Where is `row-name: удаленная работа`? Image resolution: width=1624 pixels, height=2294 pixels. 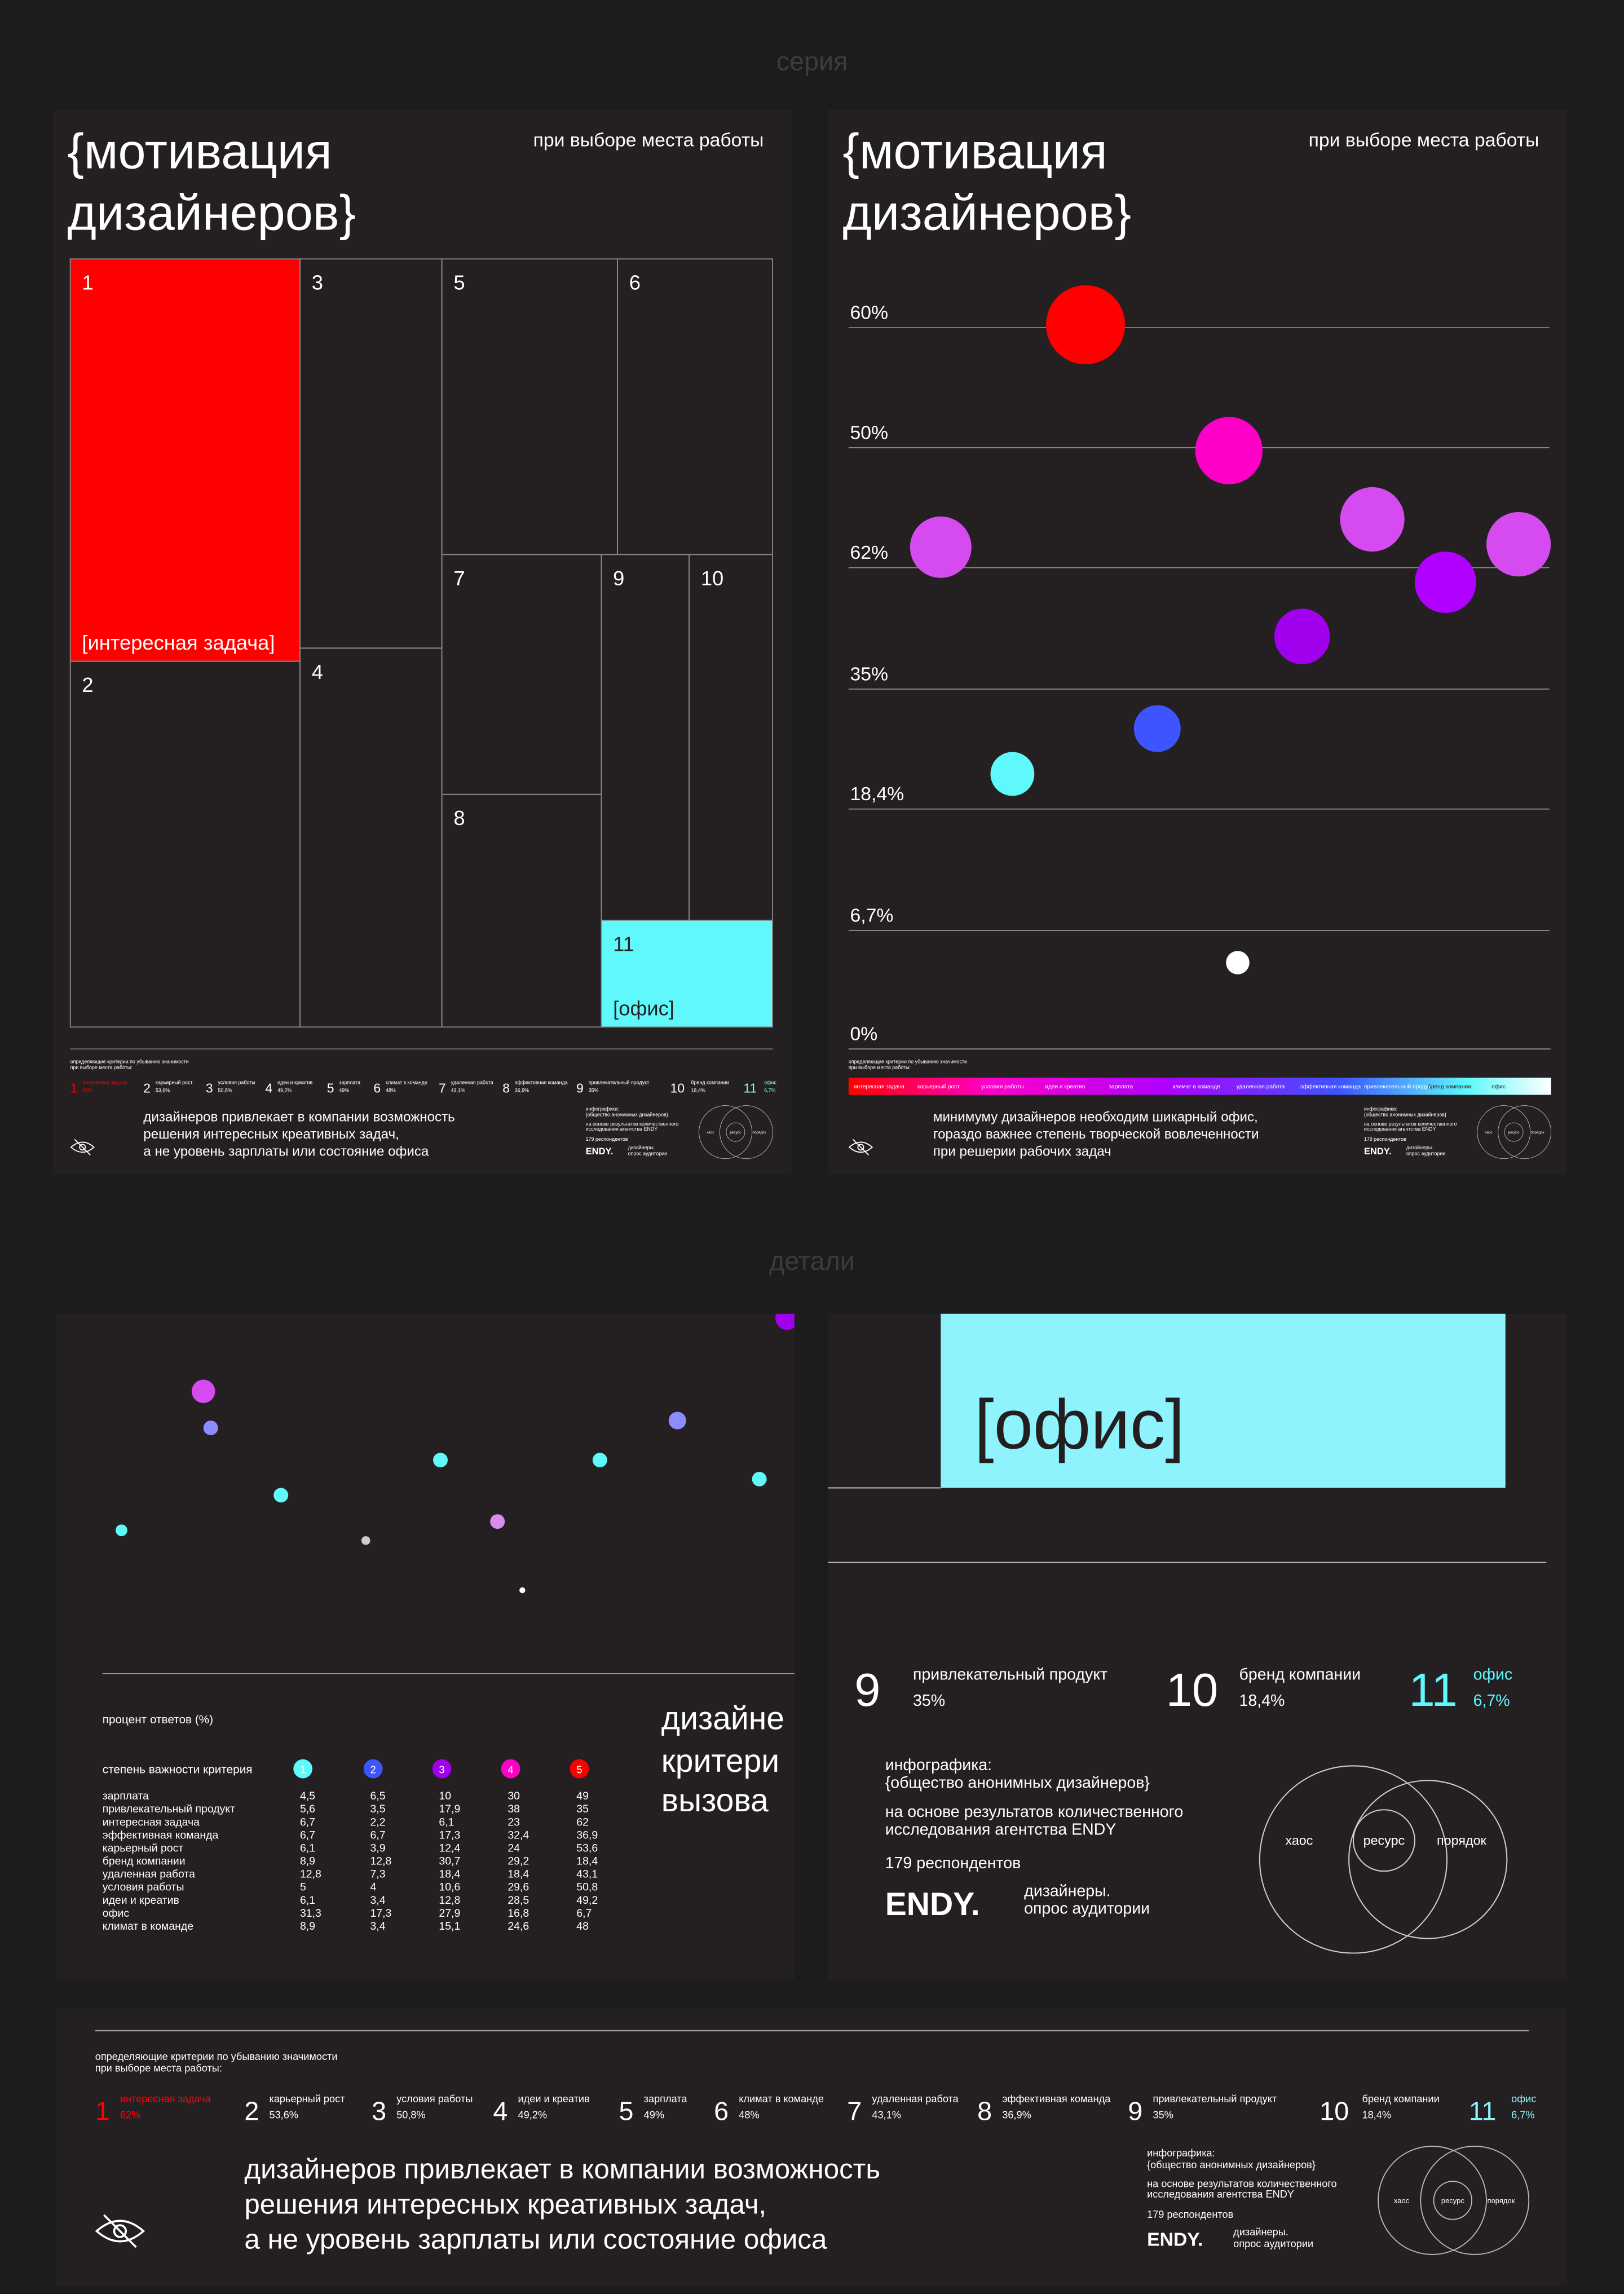 row-name: удаленная работа is located at coordinates (149, 1875).